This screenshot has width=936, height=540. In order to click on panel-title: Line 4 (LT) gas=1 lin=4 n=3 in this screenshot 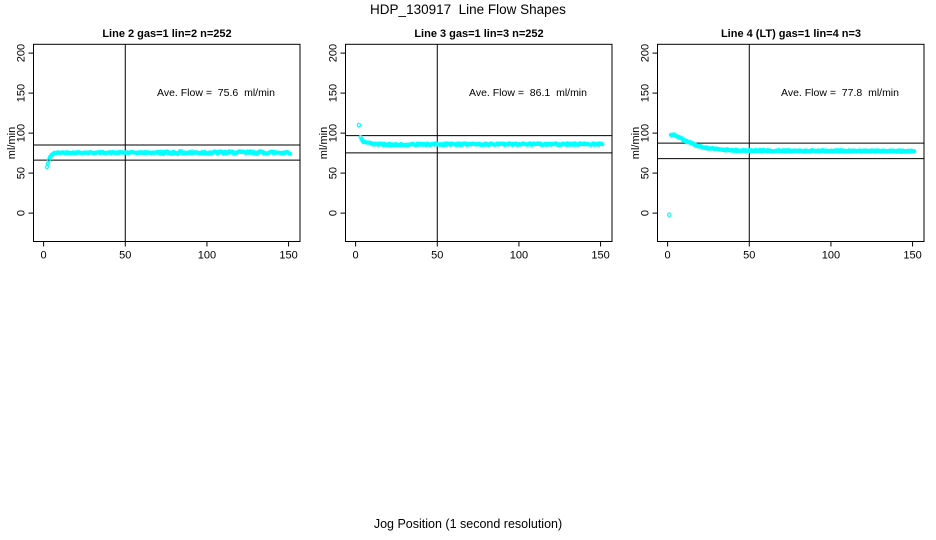, I will do `click(791, 34)`.